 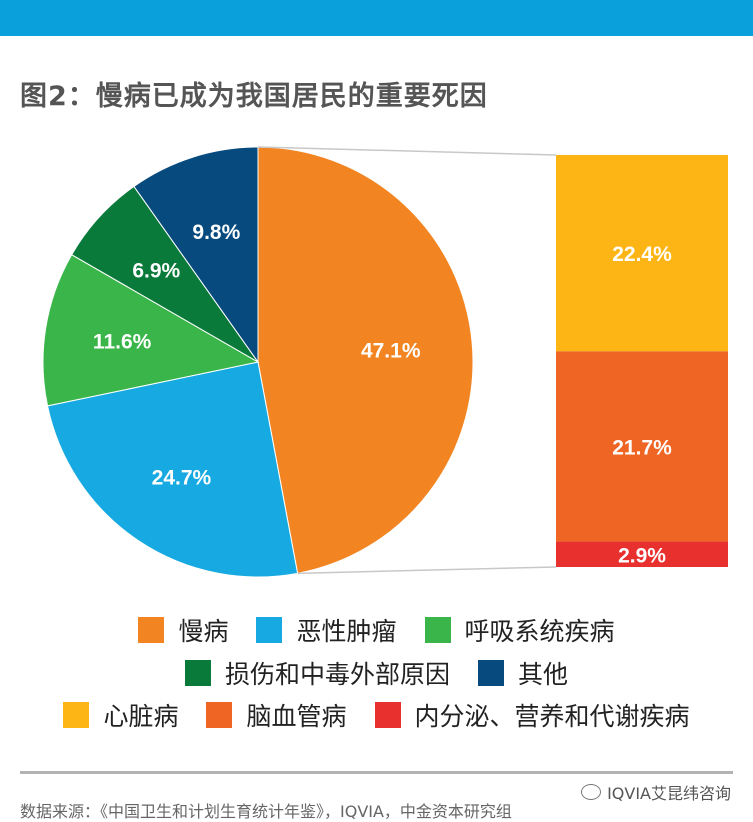 I want to click on legend-label: 其他, so click(x=543, y=674).